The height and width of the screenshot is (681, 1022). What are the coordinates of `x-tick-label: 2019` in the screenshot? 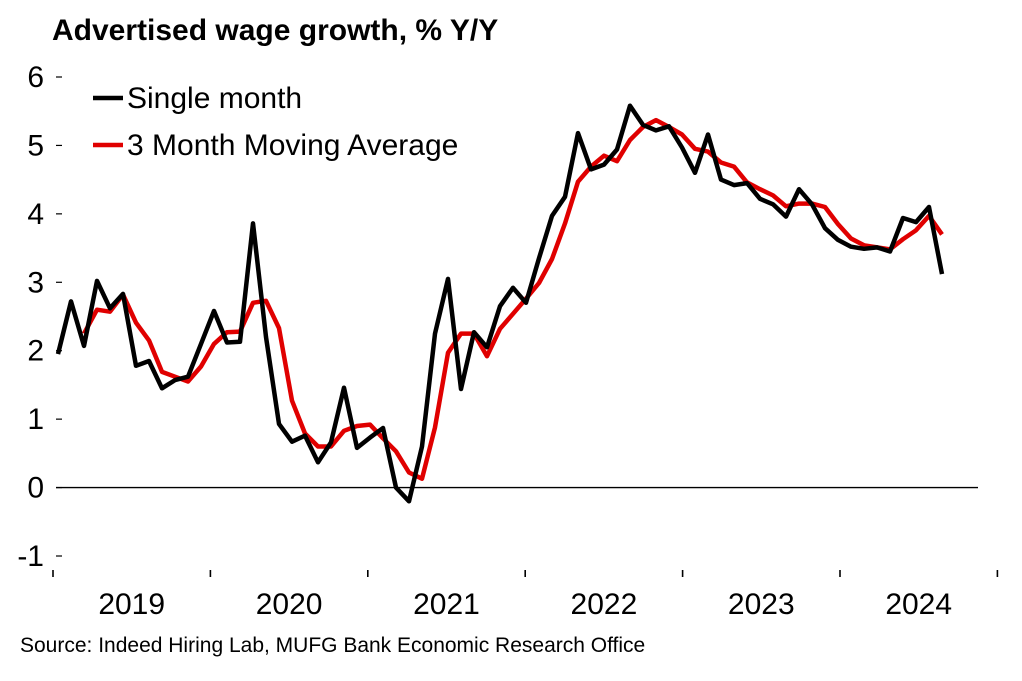 It's located at (131, 604).